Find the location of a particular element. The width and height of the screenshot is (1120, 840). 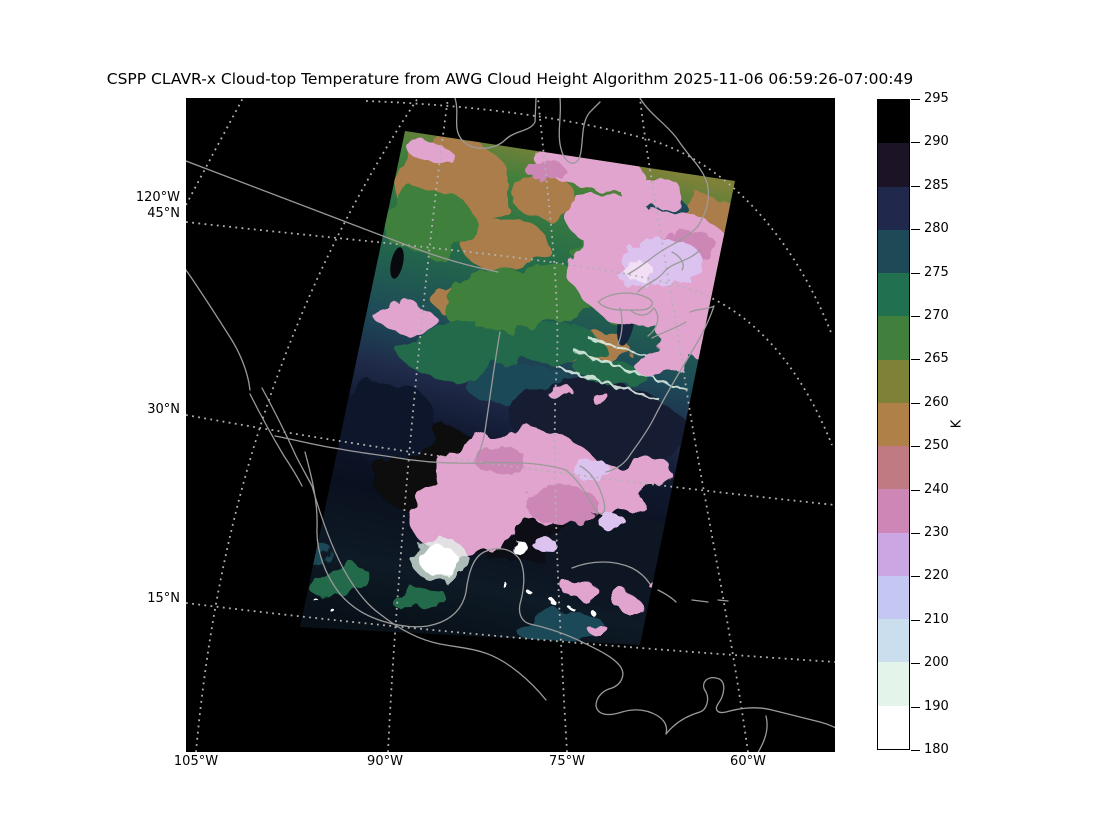

coast-hudson-bay is located at coordinates (495, 123).